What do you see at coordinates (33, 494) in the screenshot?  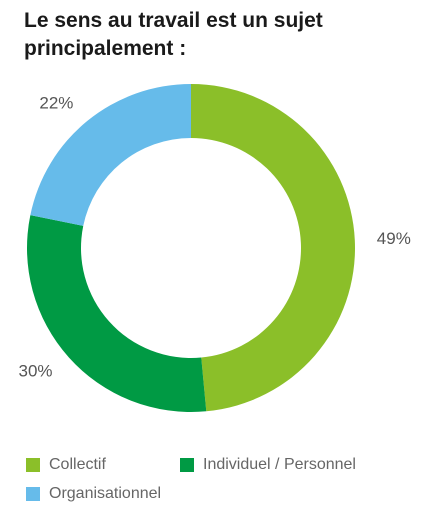 I see `legend-swatch-organisationnel` at bounding box center [33, 494].